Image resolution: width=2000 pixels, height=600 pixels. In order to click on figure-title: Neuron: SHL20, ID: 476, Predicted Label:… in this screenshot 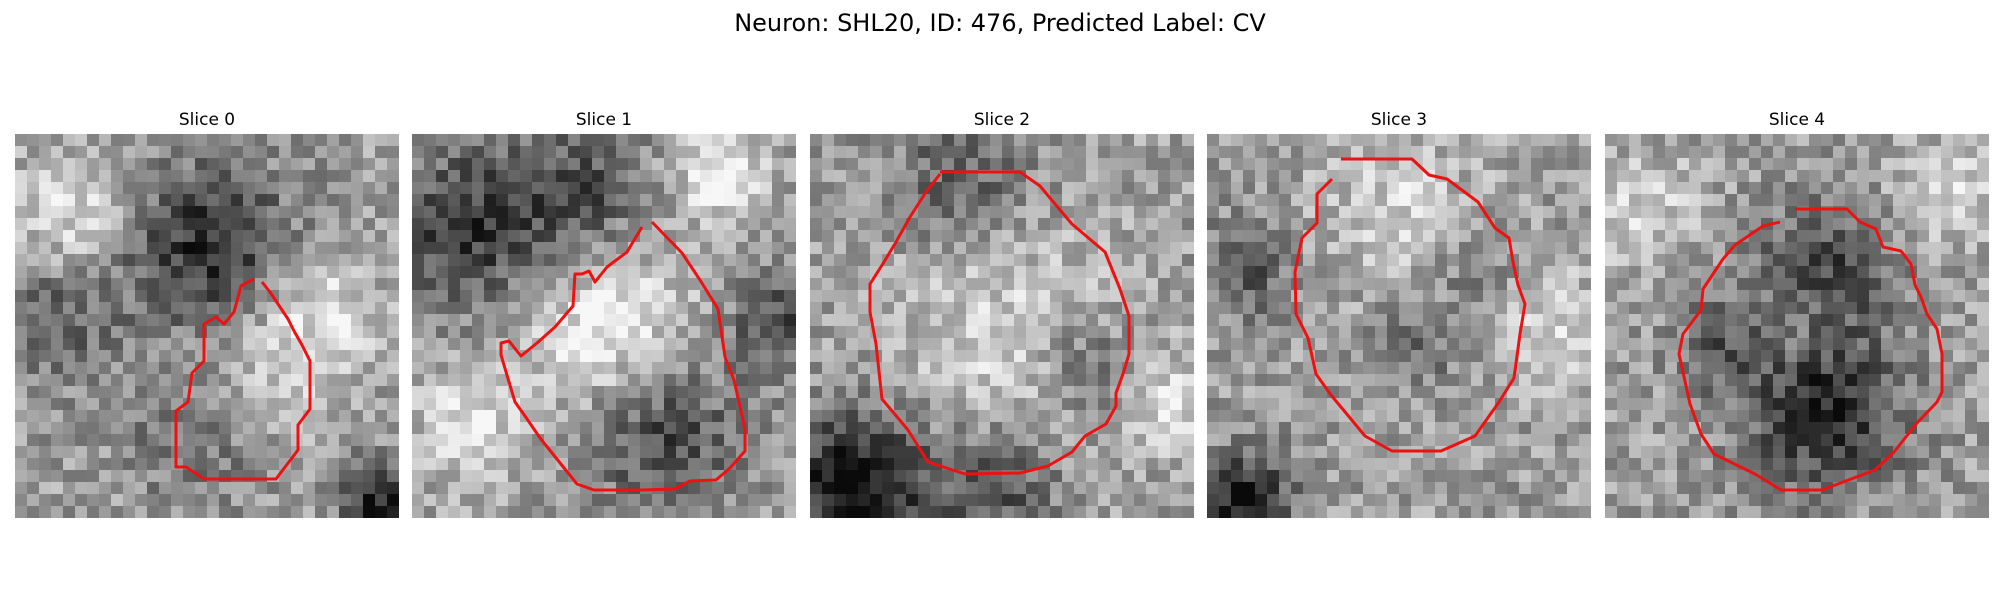, I will do `click(1000, 23)`.